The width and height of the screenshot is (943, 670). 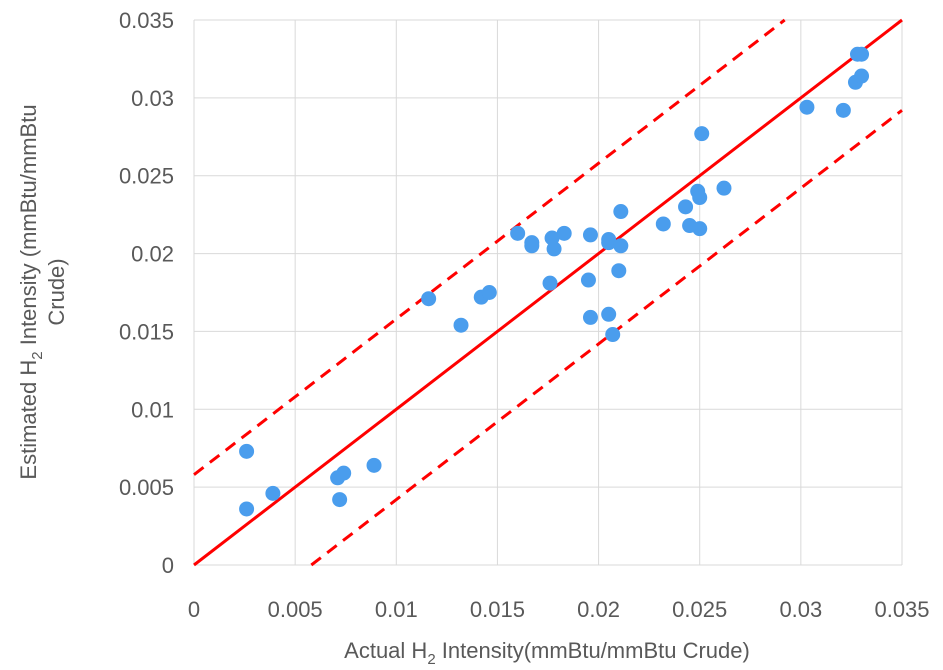 What do you see at coordinates (152, 409) in the screenshot?
I see `y-tick-label: 0.01` at bounding box center [152, 409].